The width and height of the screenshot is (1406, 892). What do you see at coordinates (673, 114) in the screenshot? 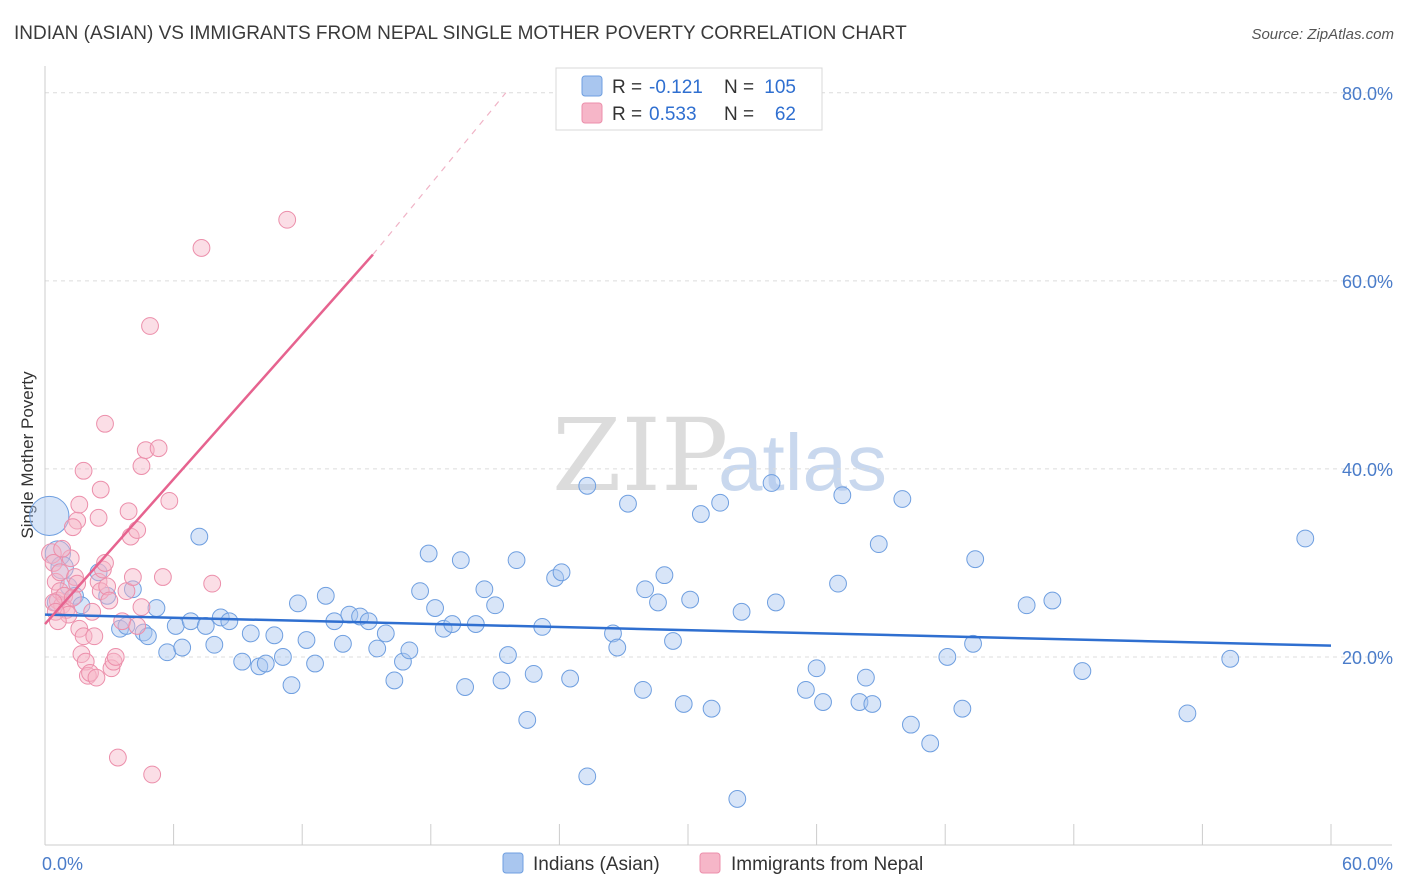
I see `legend-r-value-1: 0.533` at bounding box center [673, 114].